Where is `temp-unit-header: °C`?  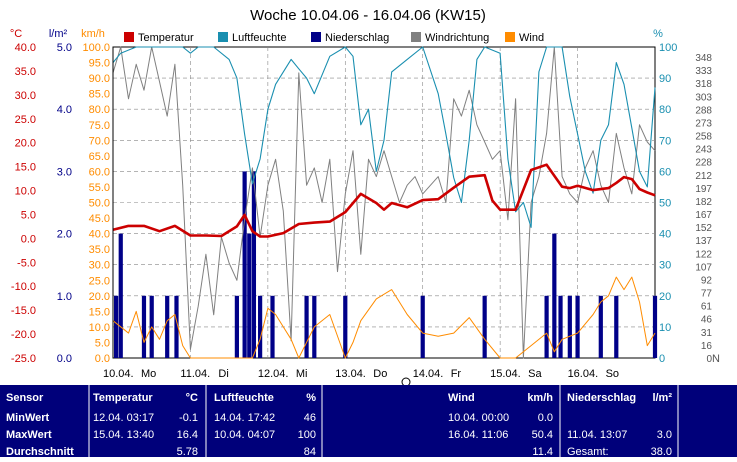
temp-unit-header: °C is located at coordinates (16, 34).